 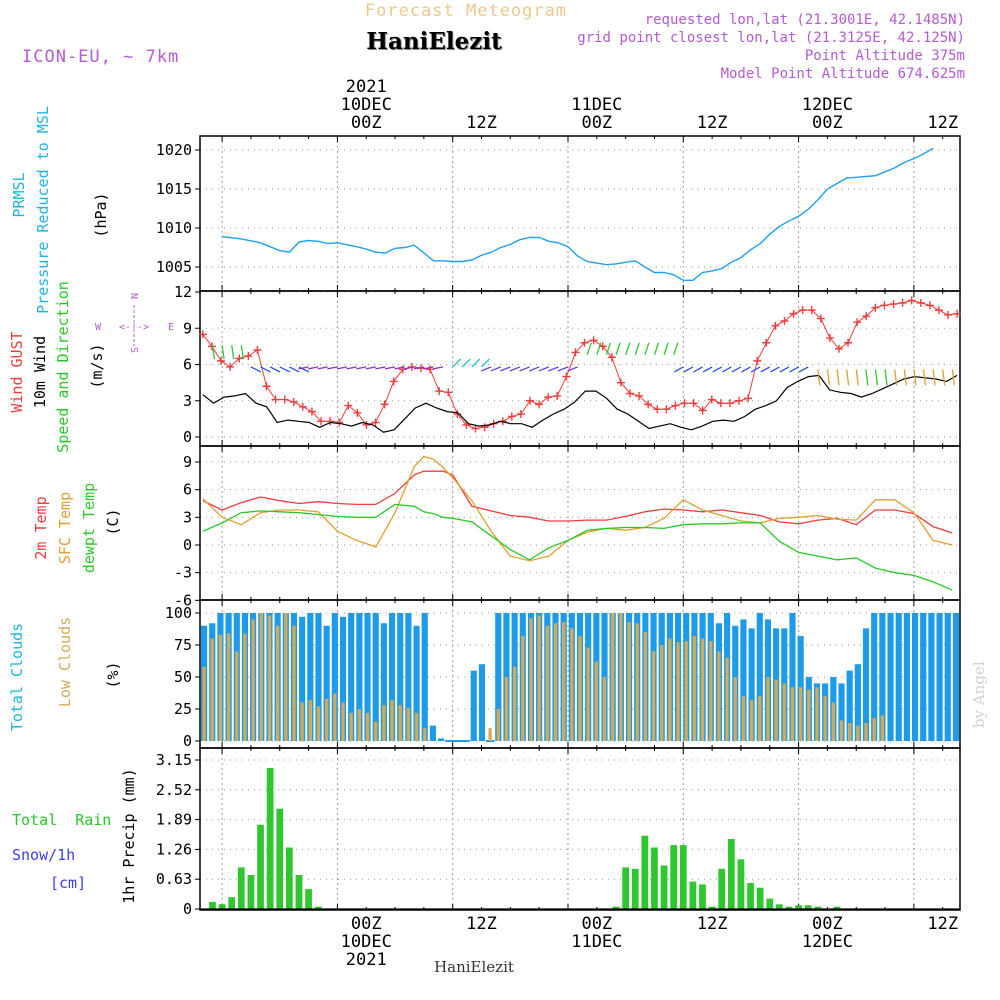 I want to click on bottom-date-label: 12DEC, so click(x=827, y=942).